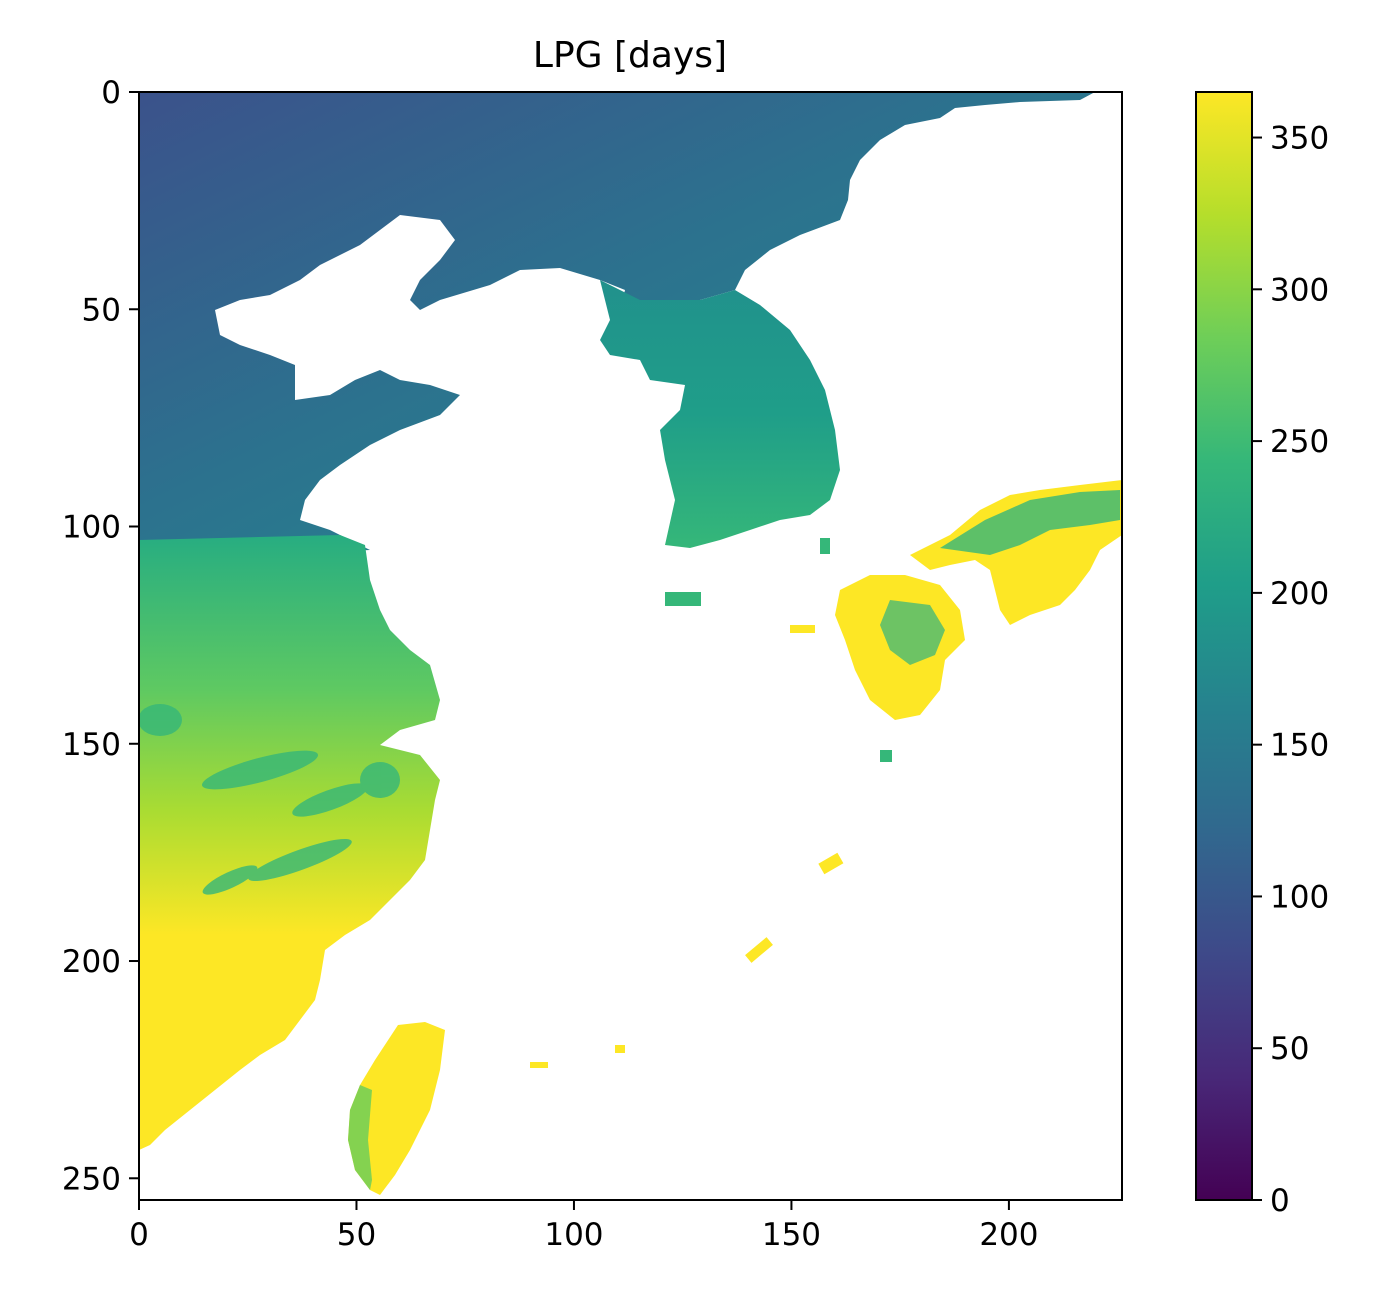 This screenshot has width=1390, height=1300. Describe the element at coordinates (91, 1179) in the screenshot. I see `y-tick-label: 250` at that location.